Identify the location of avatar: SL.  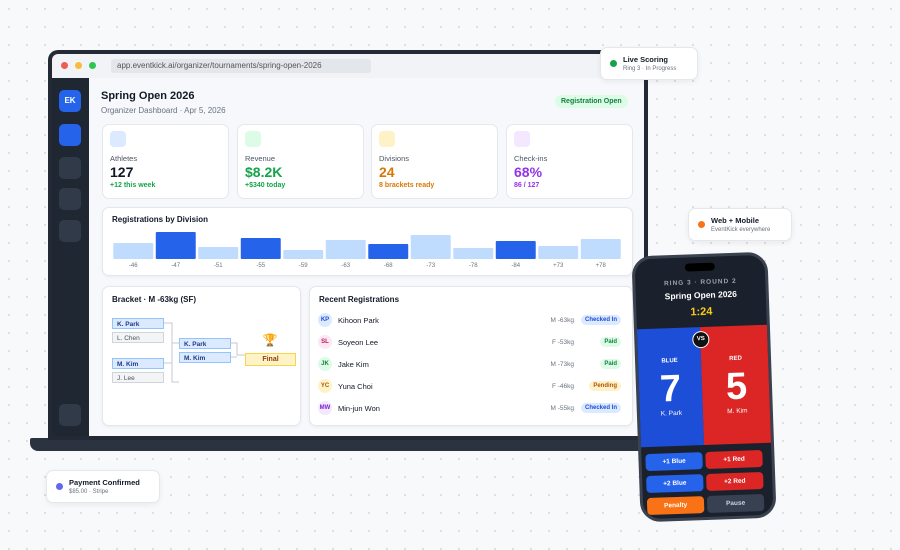
(325, 342).